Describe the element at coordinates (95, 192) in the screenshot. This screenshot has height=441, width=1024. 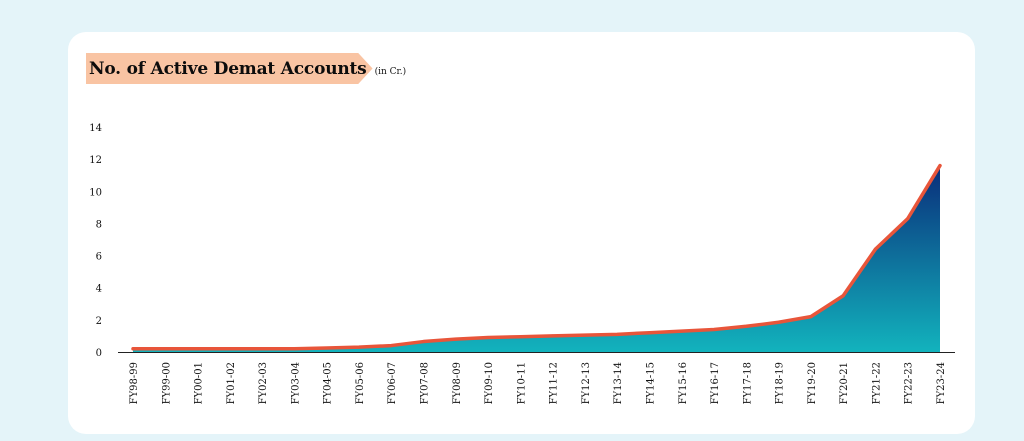
I see `y-tick-label: 10` at that location.